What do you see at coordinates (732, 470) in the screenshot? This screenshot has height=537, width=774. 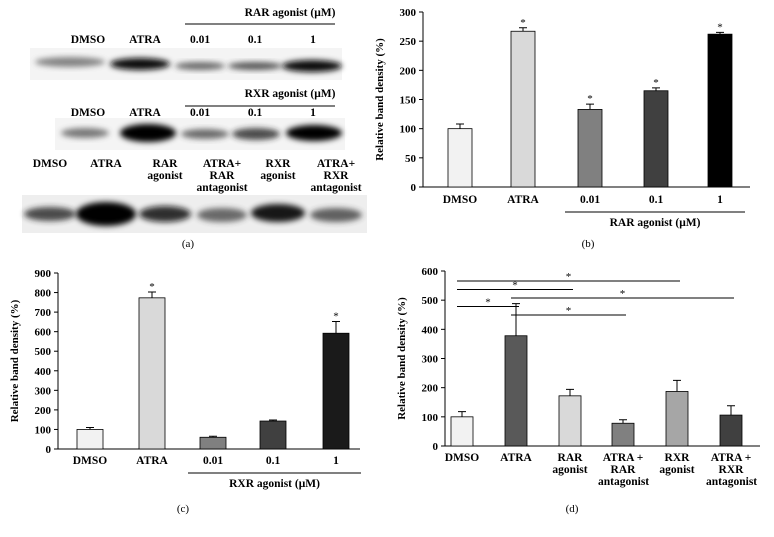 I see `x-tick-label: ATRA + RXR antagonist` at bounding box center [732, 470].